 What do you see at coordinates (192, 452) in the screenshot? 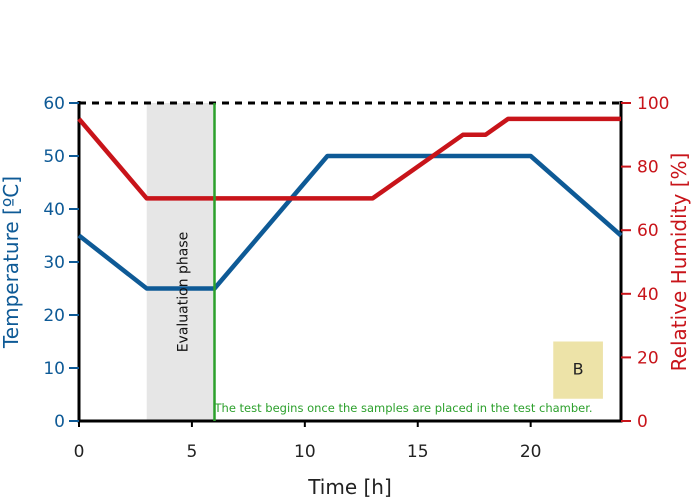
I see `x-tick-label: 5` at bounding box center [192, 452].